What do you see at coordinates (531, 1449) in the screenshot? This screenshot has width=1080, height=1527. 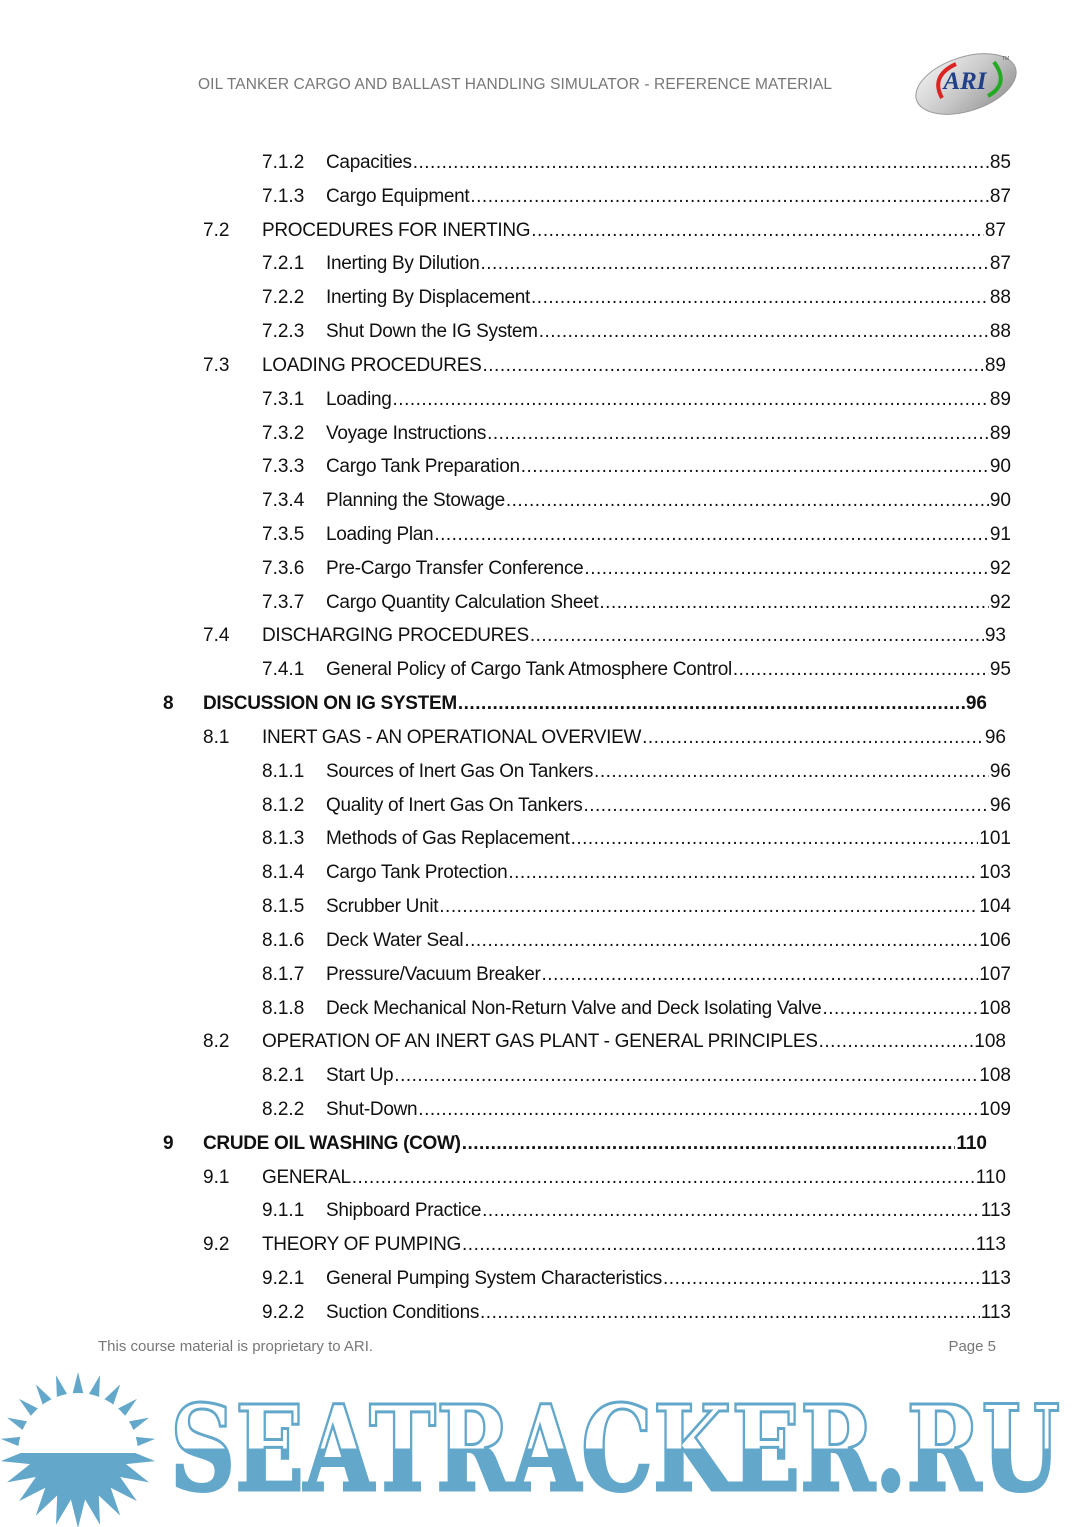 I see `seatracker-watermark: SEATRACKER.RU` at bounding box center [531, 1449].